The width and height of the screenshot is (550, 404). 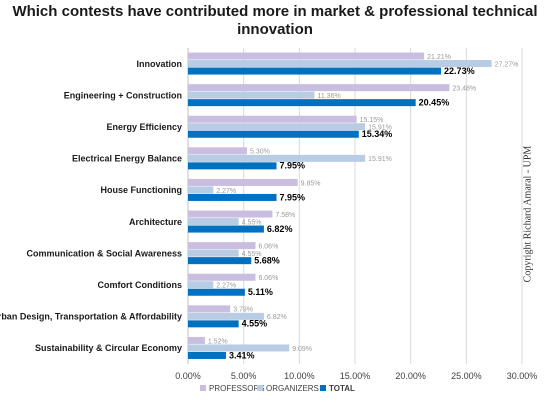 What do you see at coordinates (260, 388) in the screenshot?
I see `legend-swatch-organizers` at bounding box center [260, 388].